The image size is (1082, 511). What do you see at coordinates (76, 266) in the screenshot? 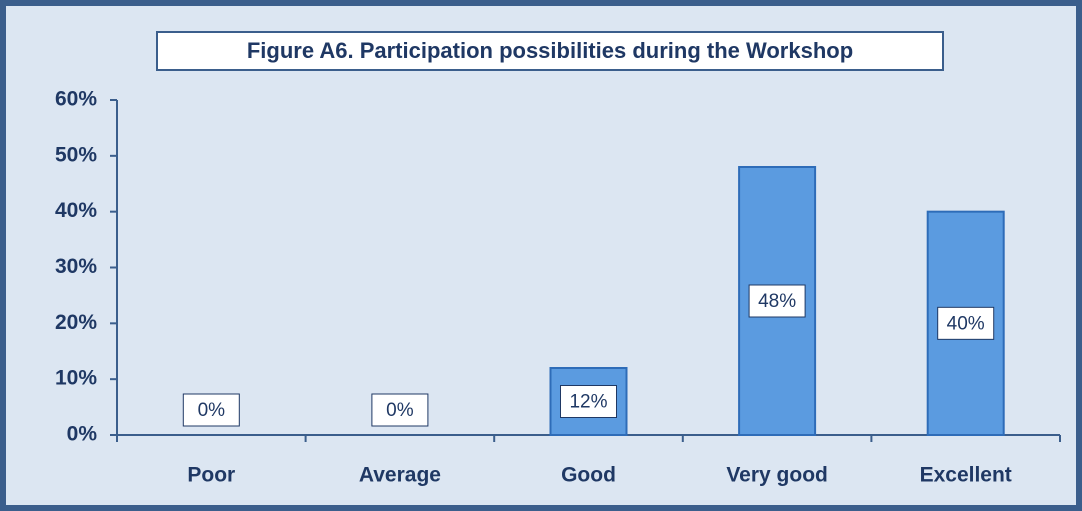
I see `y-tick-label: 30%` at bounding box center [76, 266].